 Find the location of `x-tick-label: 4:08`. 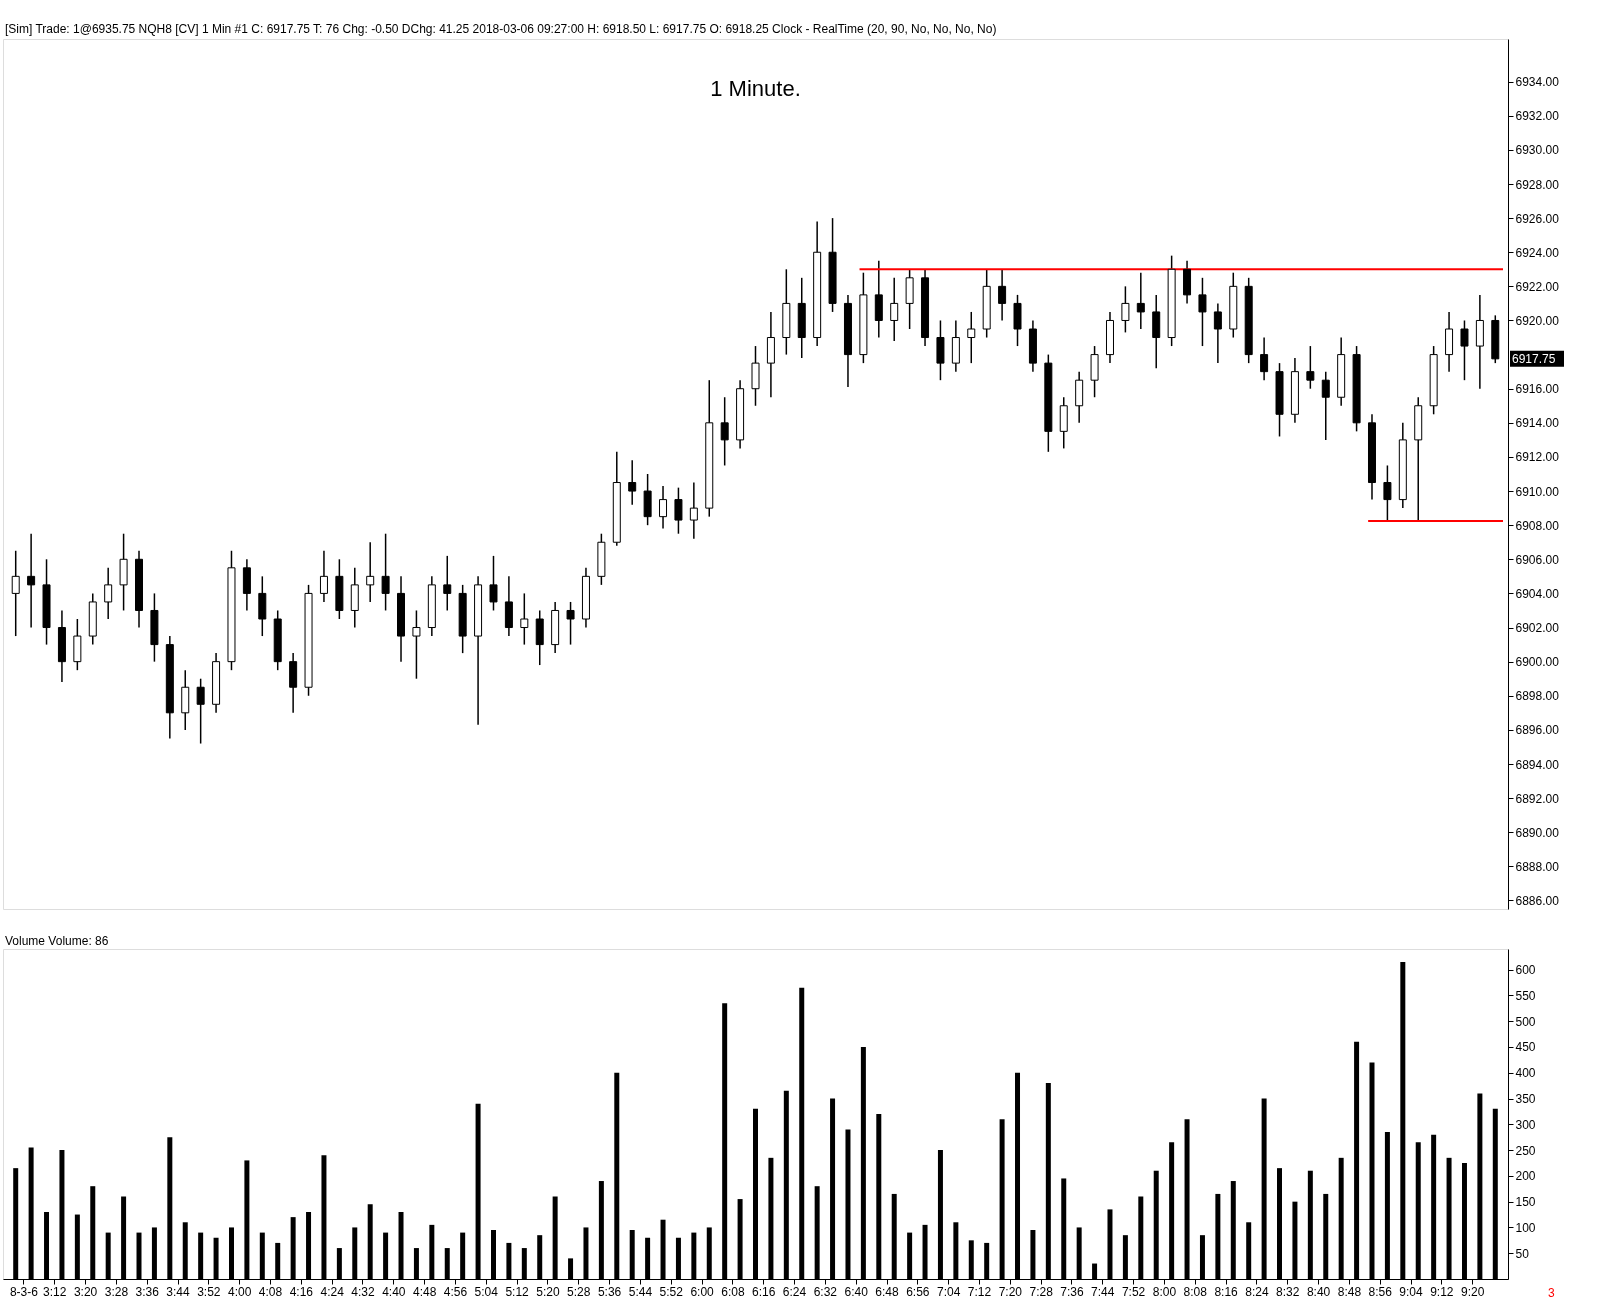

x-tick-label: 4:08 is located at coordinates (270, 1291).